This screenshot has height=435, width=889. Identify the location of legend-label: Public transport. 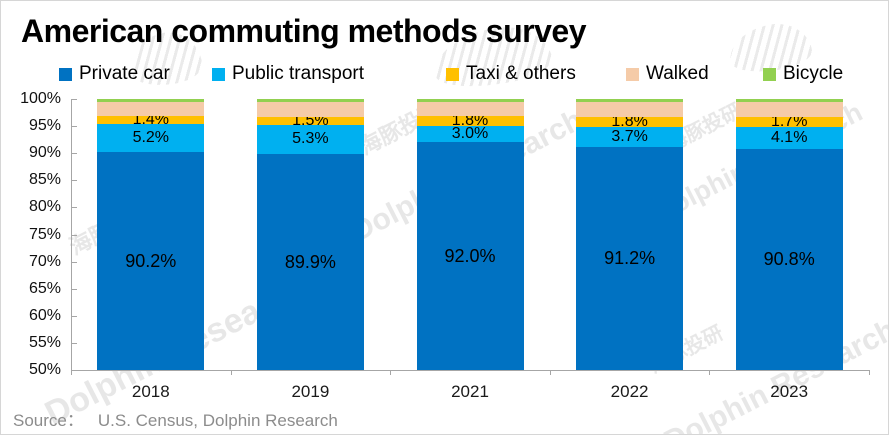
(298, 73).